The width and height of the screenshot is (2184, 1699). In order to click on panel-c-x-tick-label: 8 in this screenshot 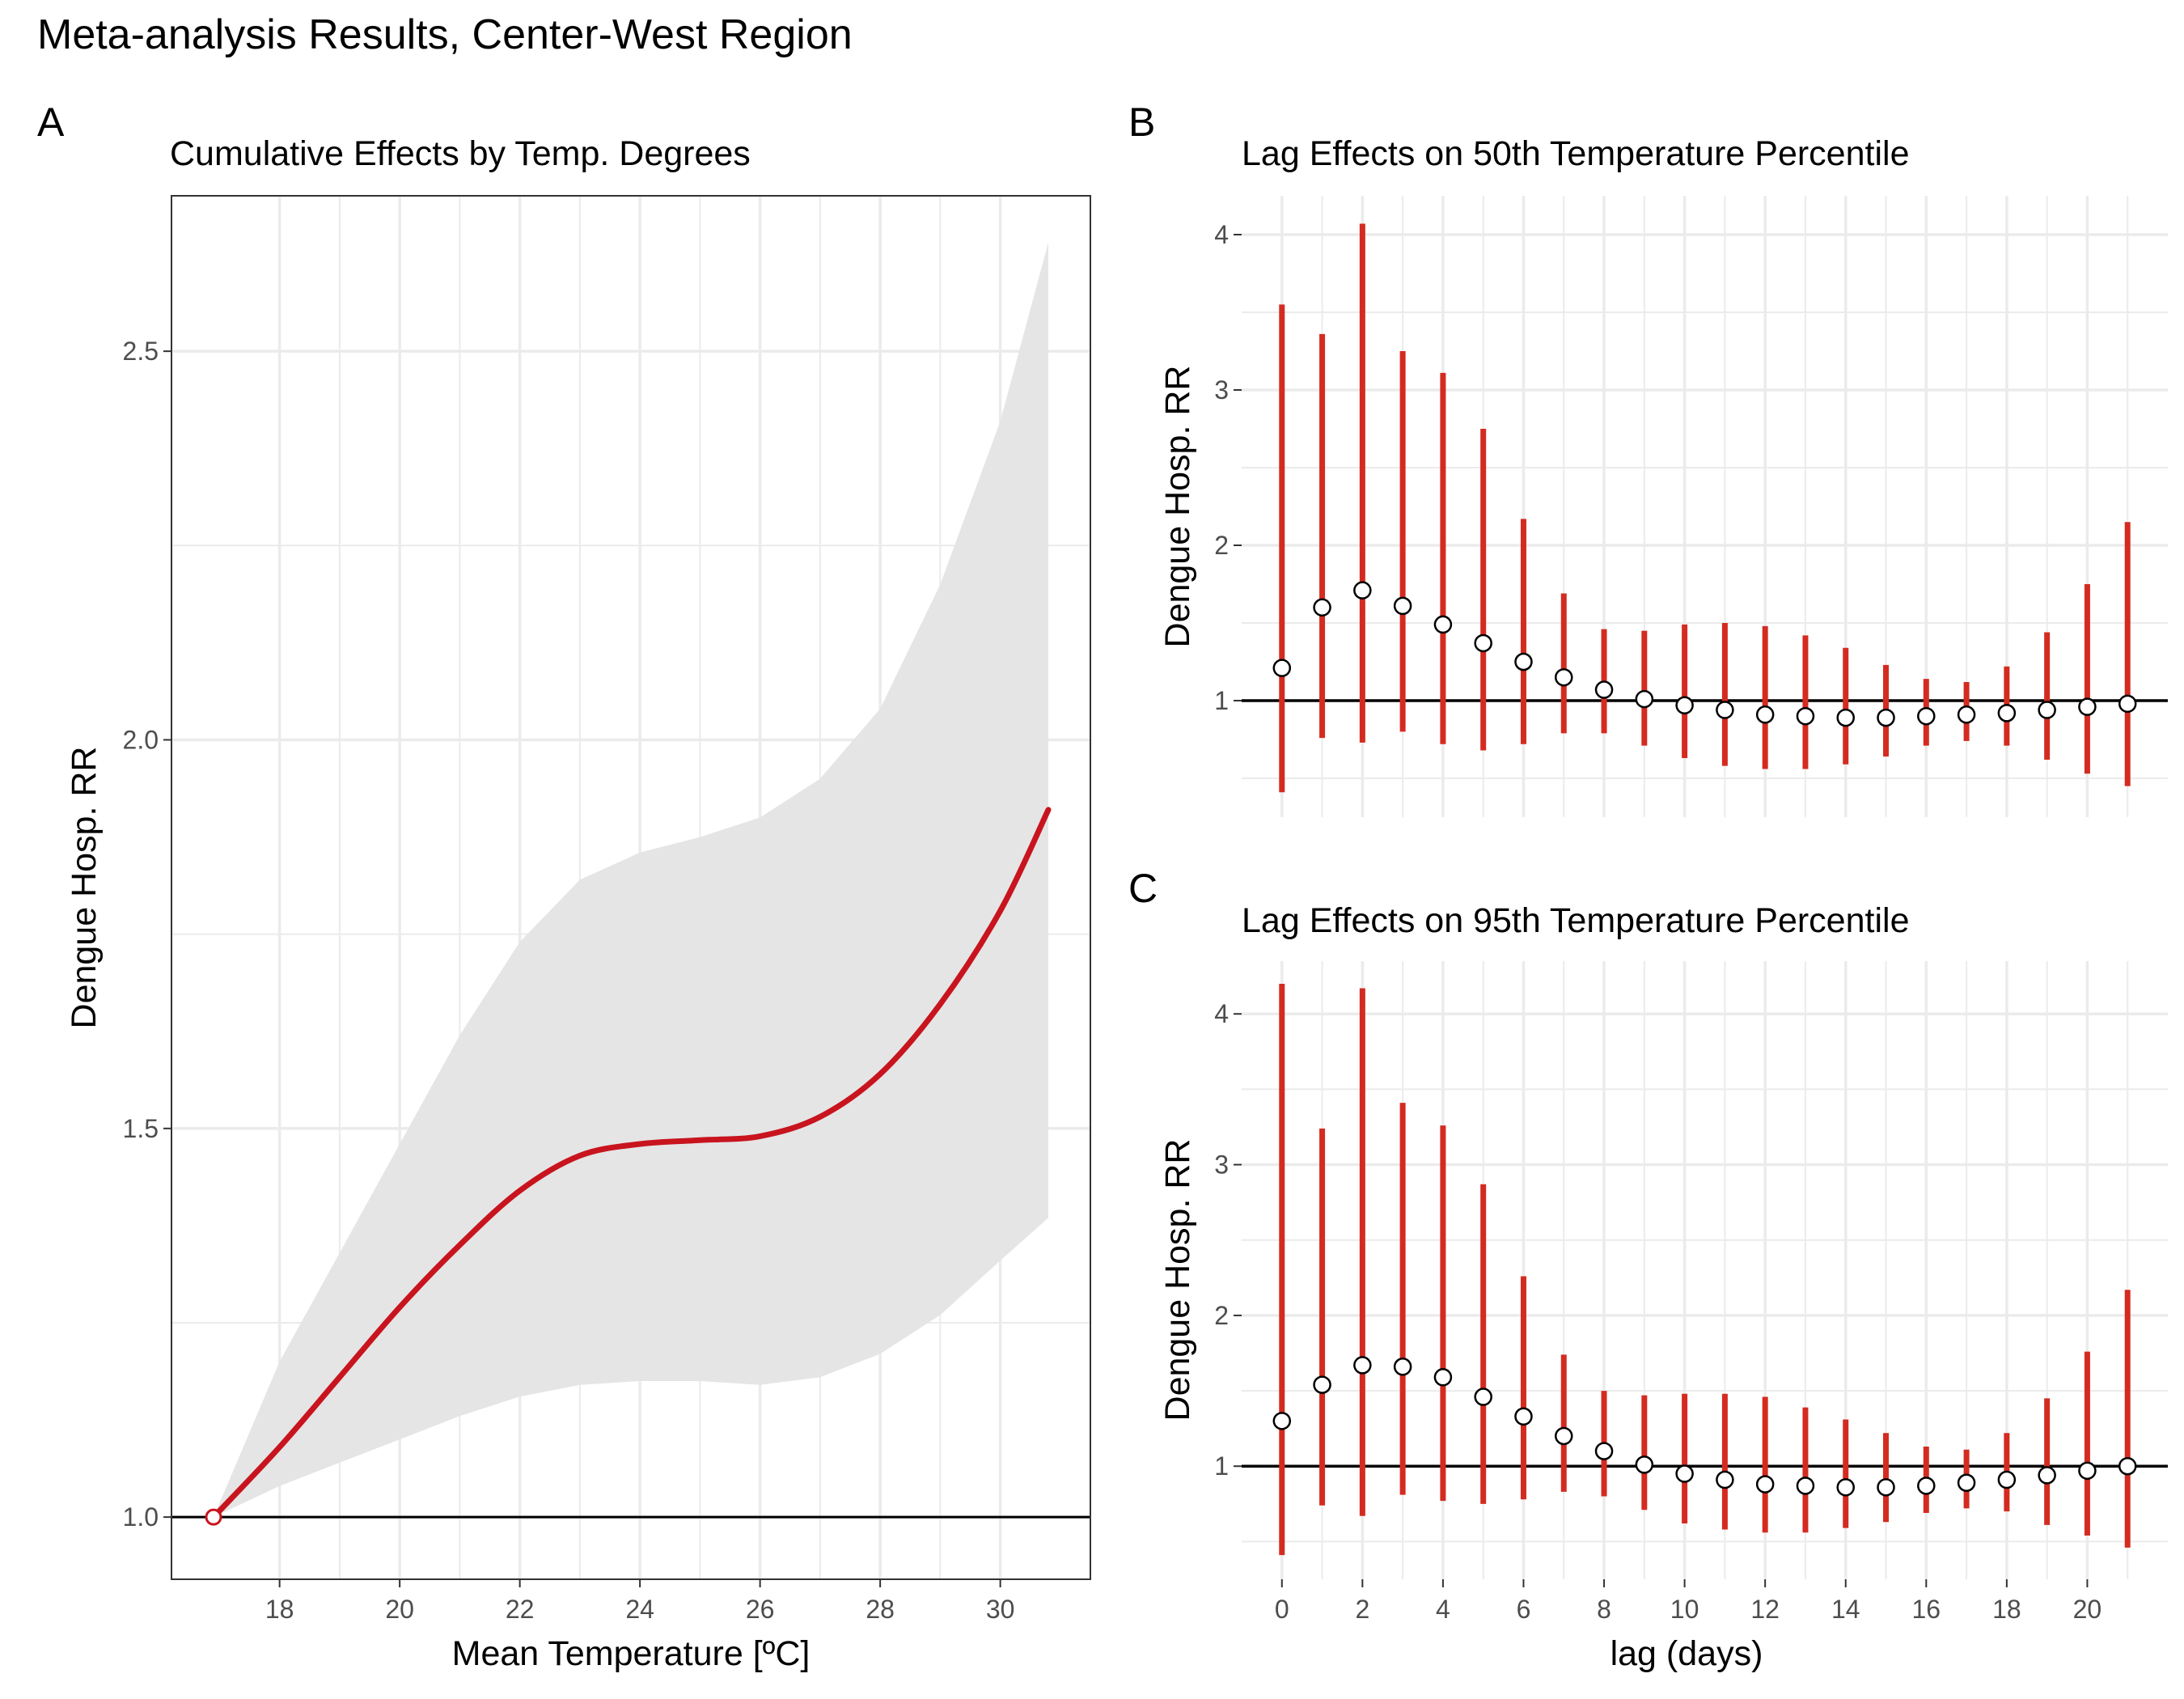, I will do `click(1604, 1609)`.